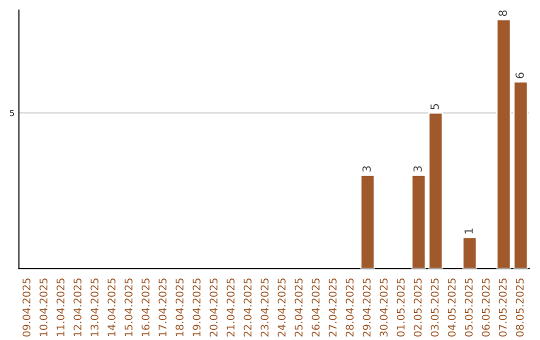 This screenshot has width=540, height=340. Describe the element at coordinates (44, 307) in the screenshot. I see `x-tick-label: 10.04.2025` at that location.